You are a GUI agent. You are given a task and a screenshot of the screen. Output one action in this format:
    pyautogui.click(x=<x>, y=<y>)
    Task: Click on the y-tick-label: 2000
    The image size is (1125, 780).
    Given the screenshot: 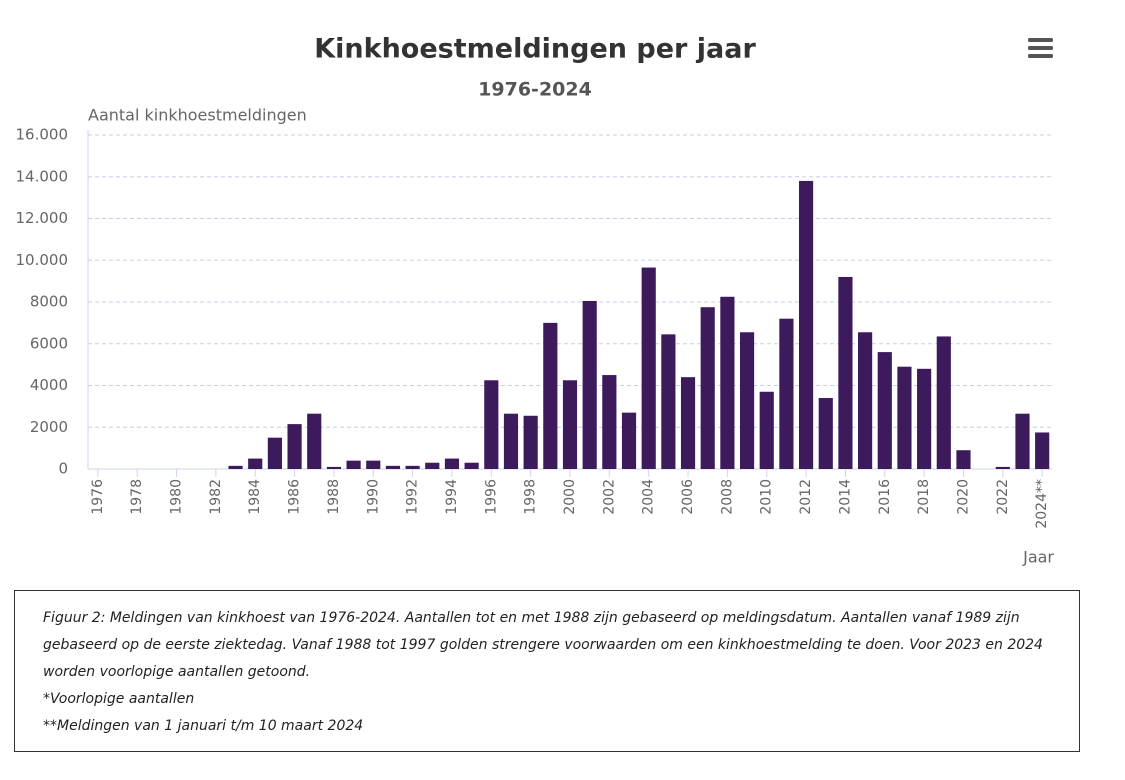 What is the action you would take?
    pyautogui.click(x=49, y=427)
    